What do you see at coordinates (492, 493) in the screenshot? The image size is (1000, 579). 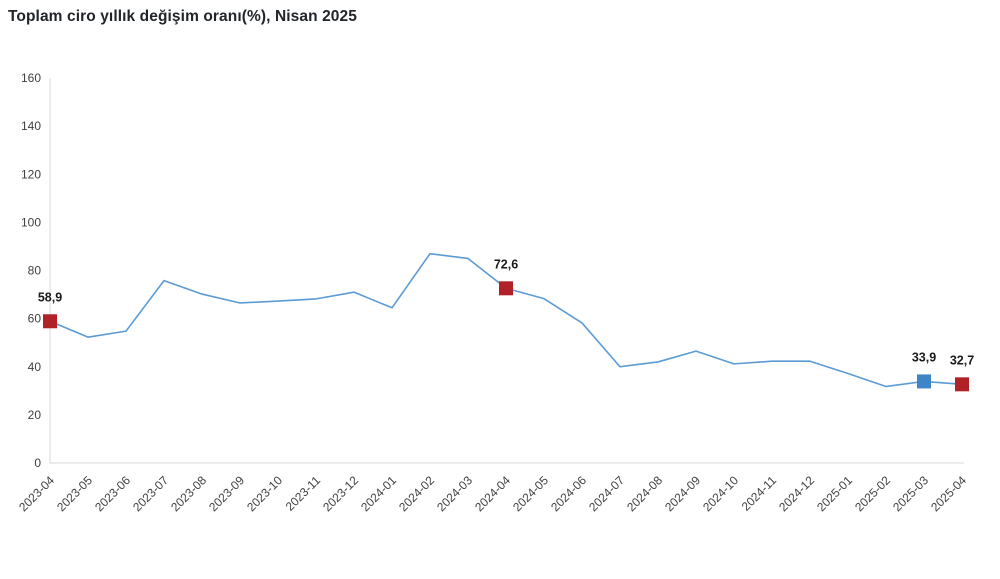 I see `x-axis-tick-label: 2024-04` at bounding box center [492, 493].